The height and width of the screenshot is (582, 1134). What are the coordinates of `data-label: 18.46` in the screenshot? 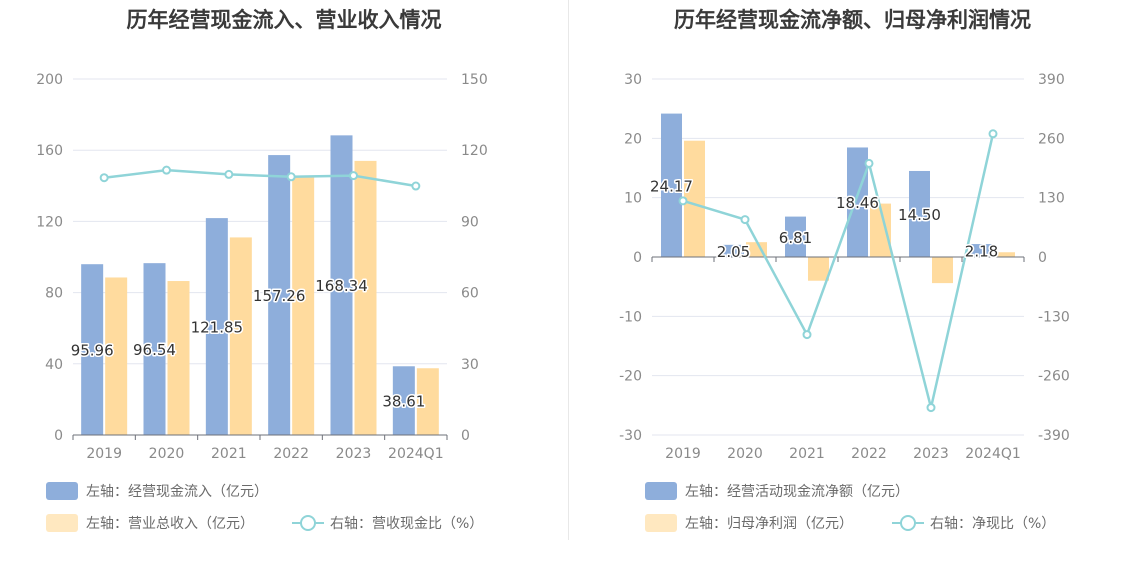 It's located at (857, 203).